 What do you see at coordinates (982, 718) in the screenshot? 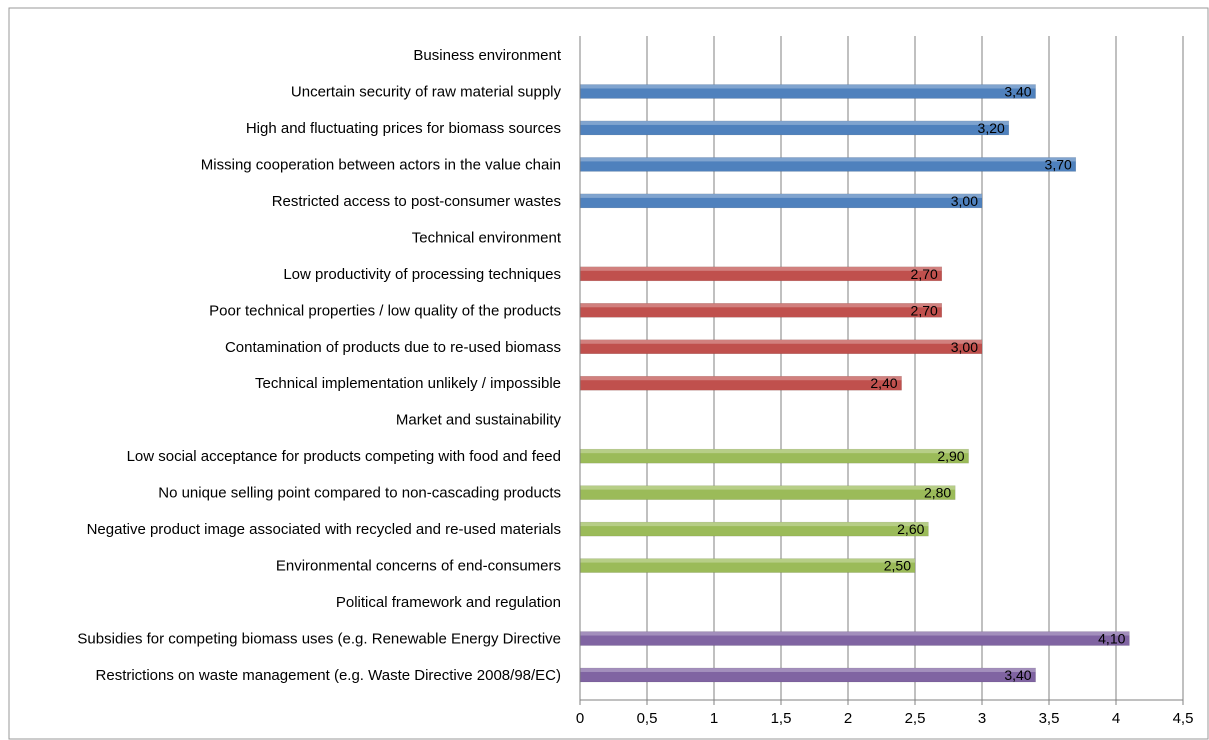
I see `x-tick-label: 3` at bounding box center [982, 718].